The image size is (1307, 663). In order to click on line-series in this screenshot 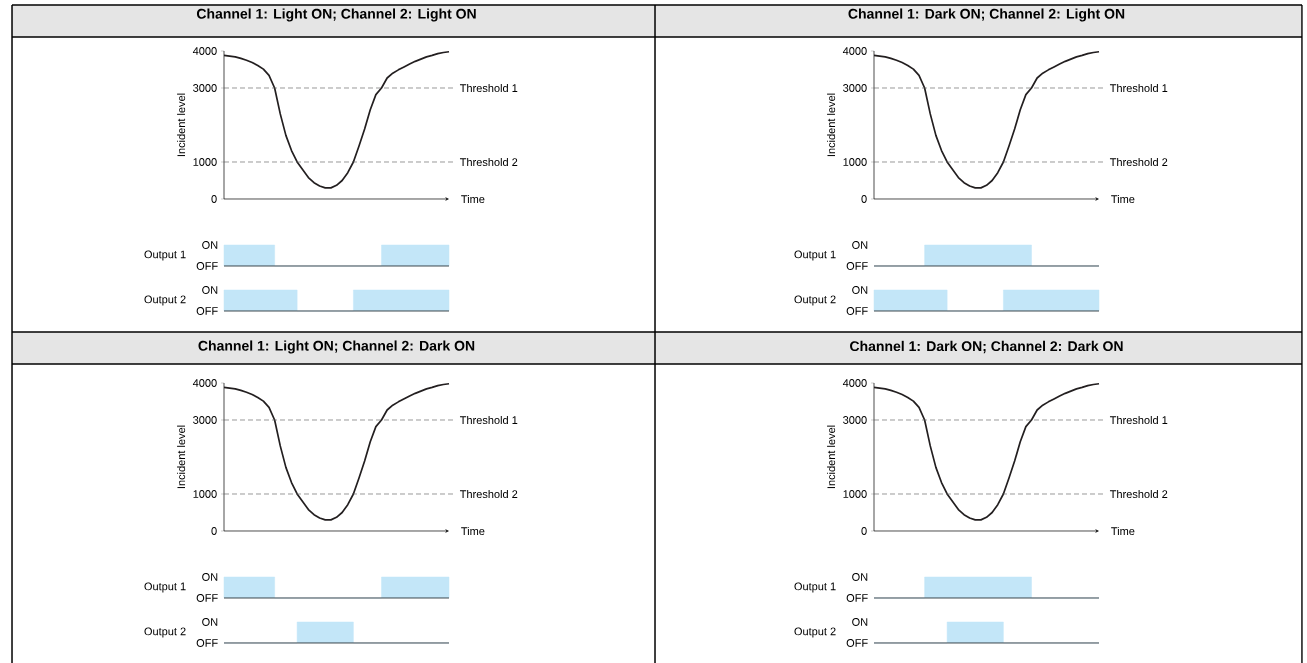, I will do `click(986, 119)`.